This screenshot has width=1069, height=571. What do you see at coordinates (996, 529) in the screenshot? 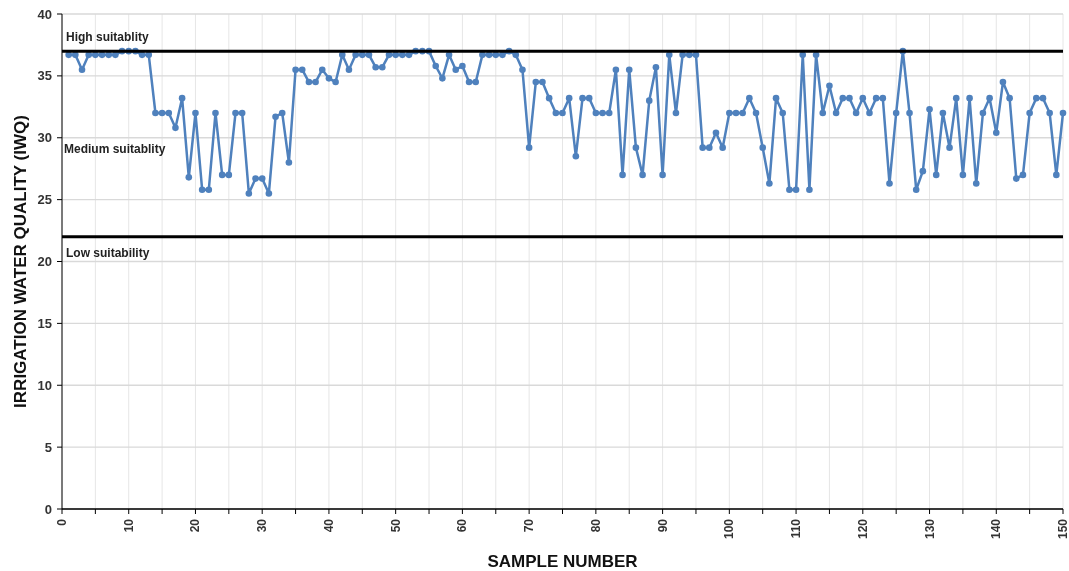
I see `x-tick-label: 140` at bounding box center [996, 529].